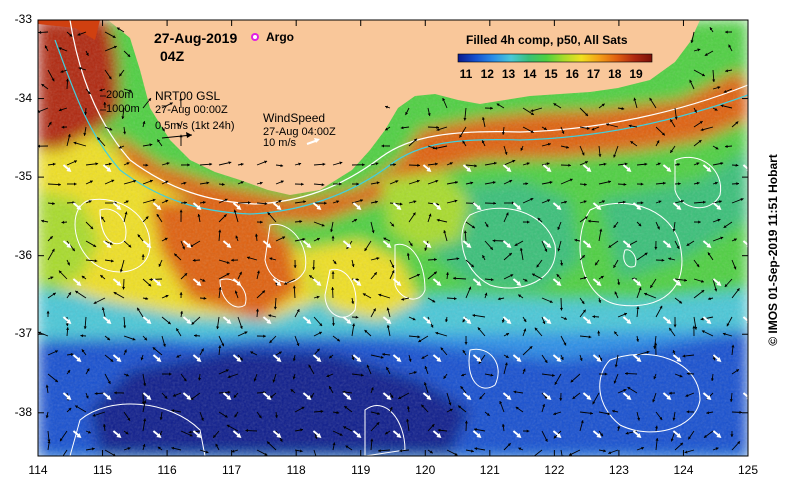 This screenshot has width=790, height=492. I want to click on colorbar-tick-label: 13, so click(508, 74).